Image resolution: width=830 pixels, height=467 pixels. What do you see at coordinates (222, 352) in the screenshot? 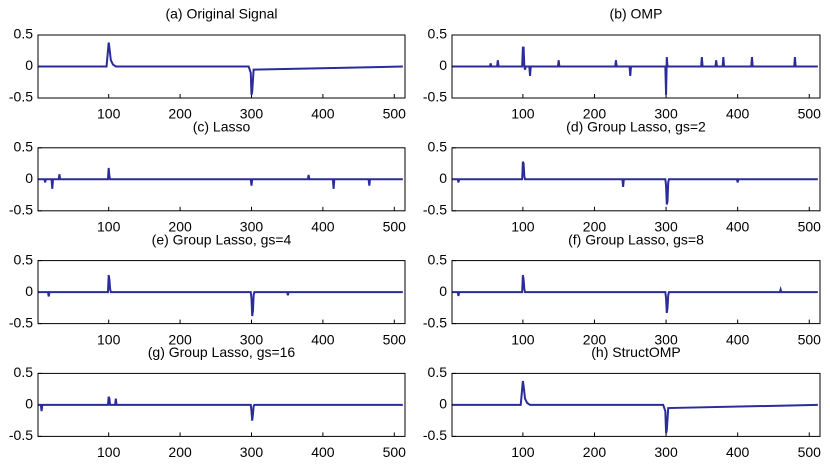
I see `panel-title: (g) Group Lasso, gs=16` at bounding box center [222, 352].